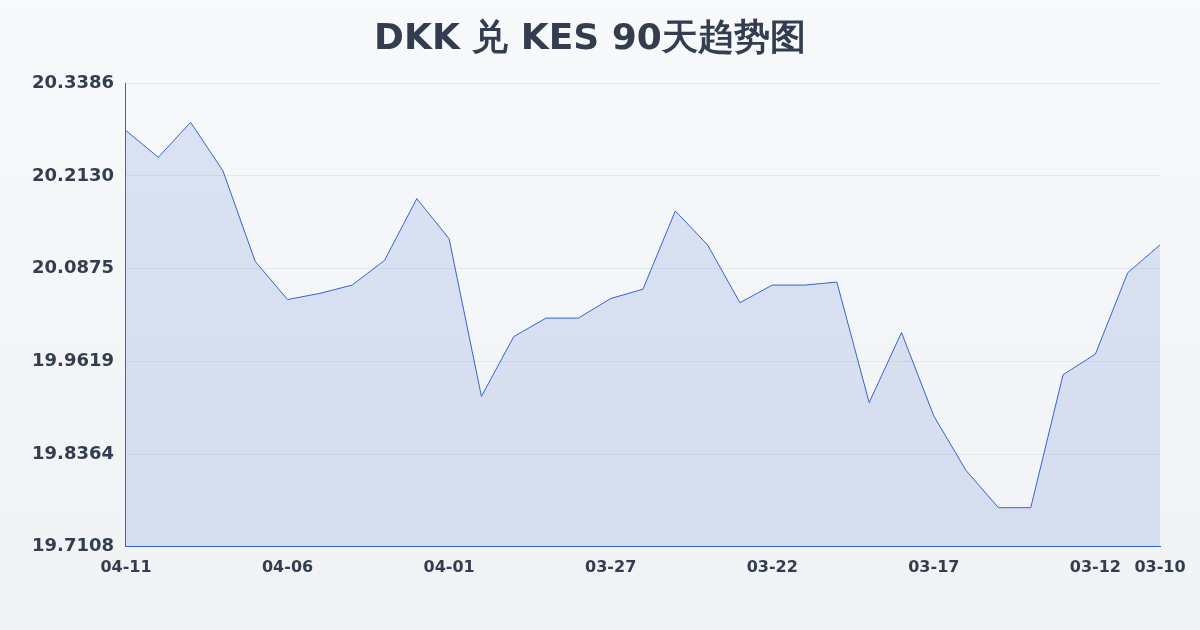 The width and height of the screenshot is (1200, 630). Describe the element at coordinates (73, 267) in the screenshot. I see `y-tick-label: 20.0875` at that location.